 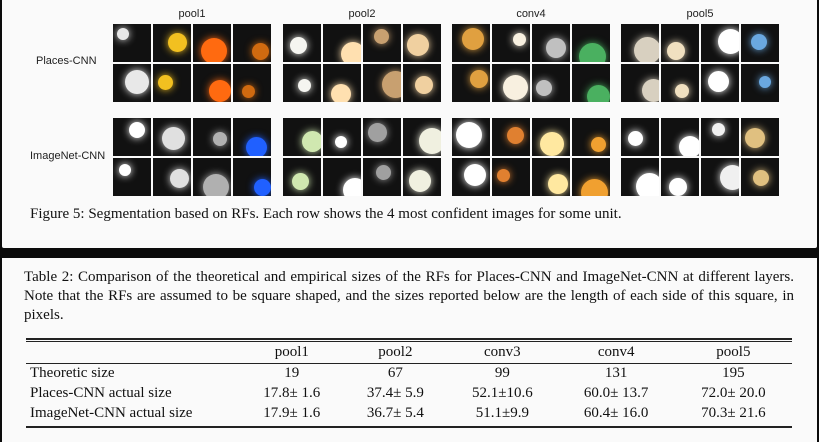 What do you see at coordinates (733, 392) in the screenshot?
I see `table-cell: 72.0± 20.0` at bounding box center [733, 392].